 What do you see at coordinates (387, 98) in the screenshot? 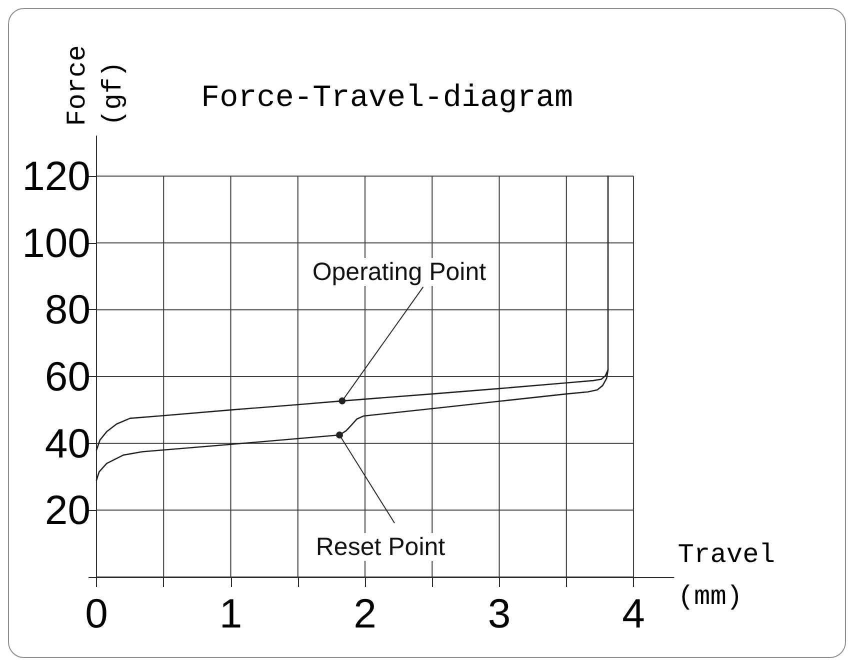
I see `chart-title: Force-Travel-diagram` at bounding box center [387, 98].